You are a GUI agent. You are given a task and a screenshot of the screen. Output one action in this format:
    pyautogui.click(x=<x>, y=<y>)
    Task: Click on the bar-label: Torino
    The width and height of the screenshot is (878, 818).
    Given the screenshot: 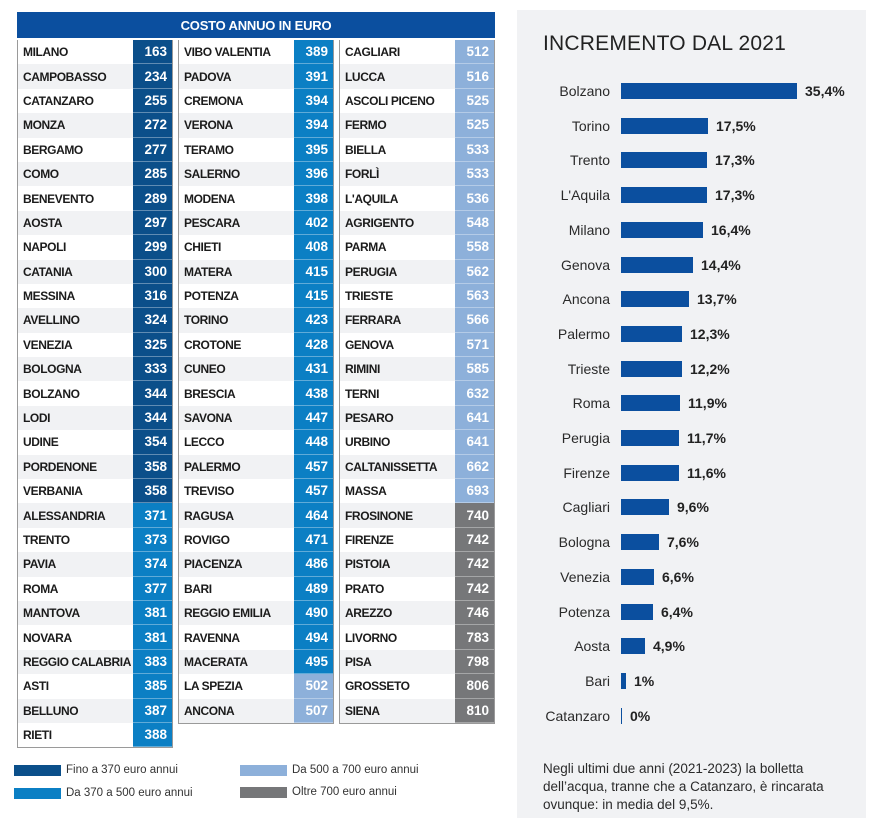 What is the action you would take?
    pyautogui.click(x=590, y=125)
    